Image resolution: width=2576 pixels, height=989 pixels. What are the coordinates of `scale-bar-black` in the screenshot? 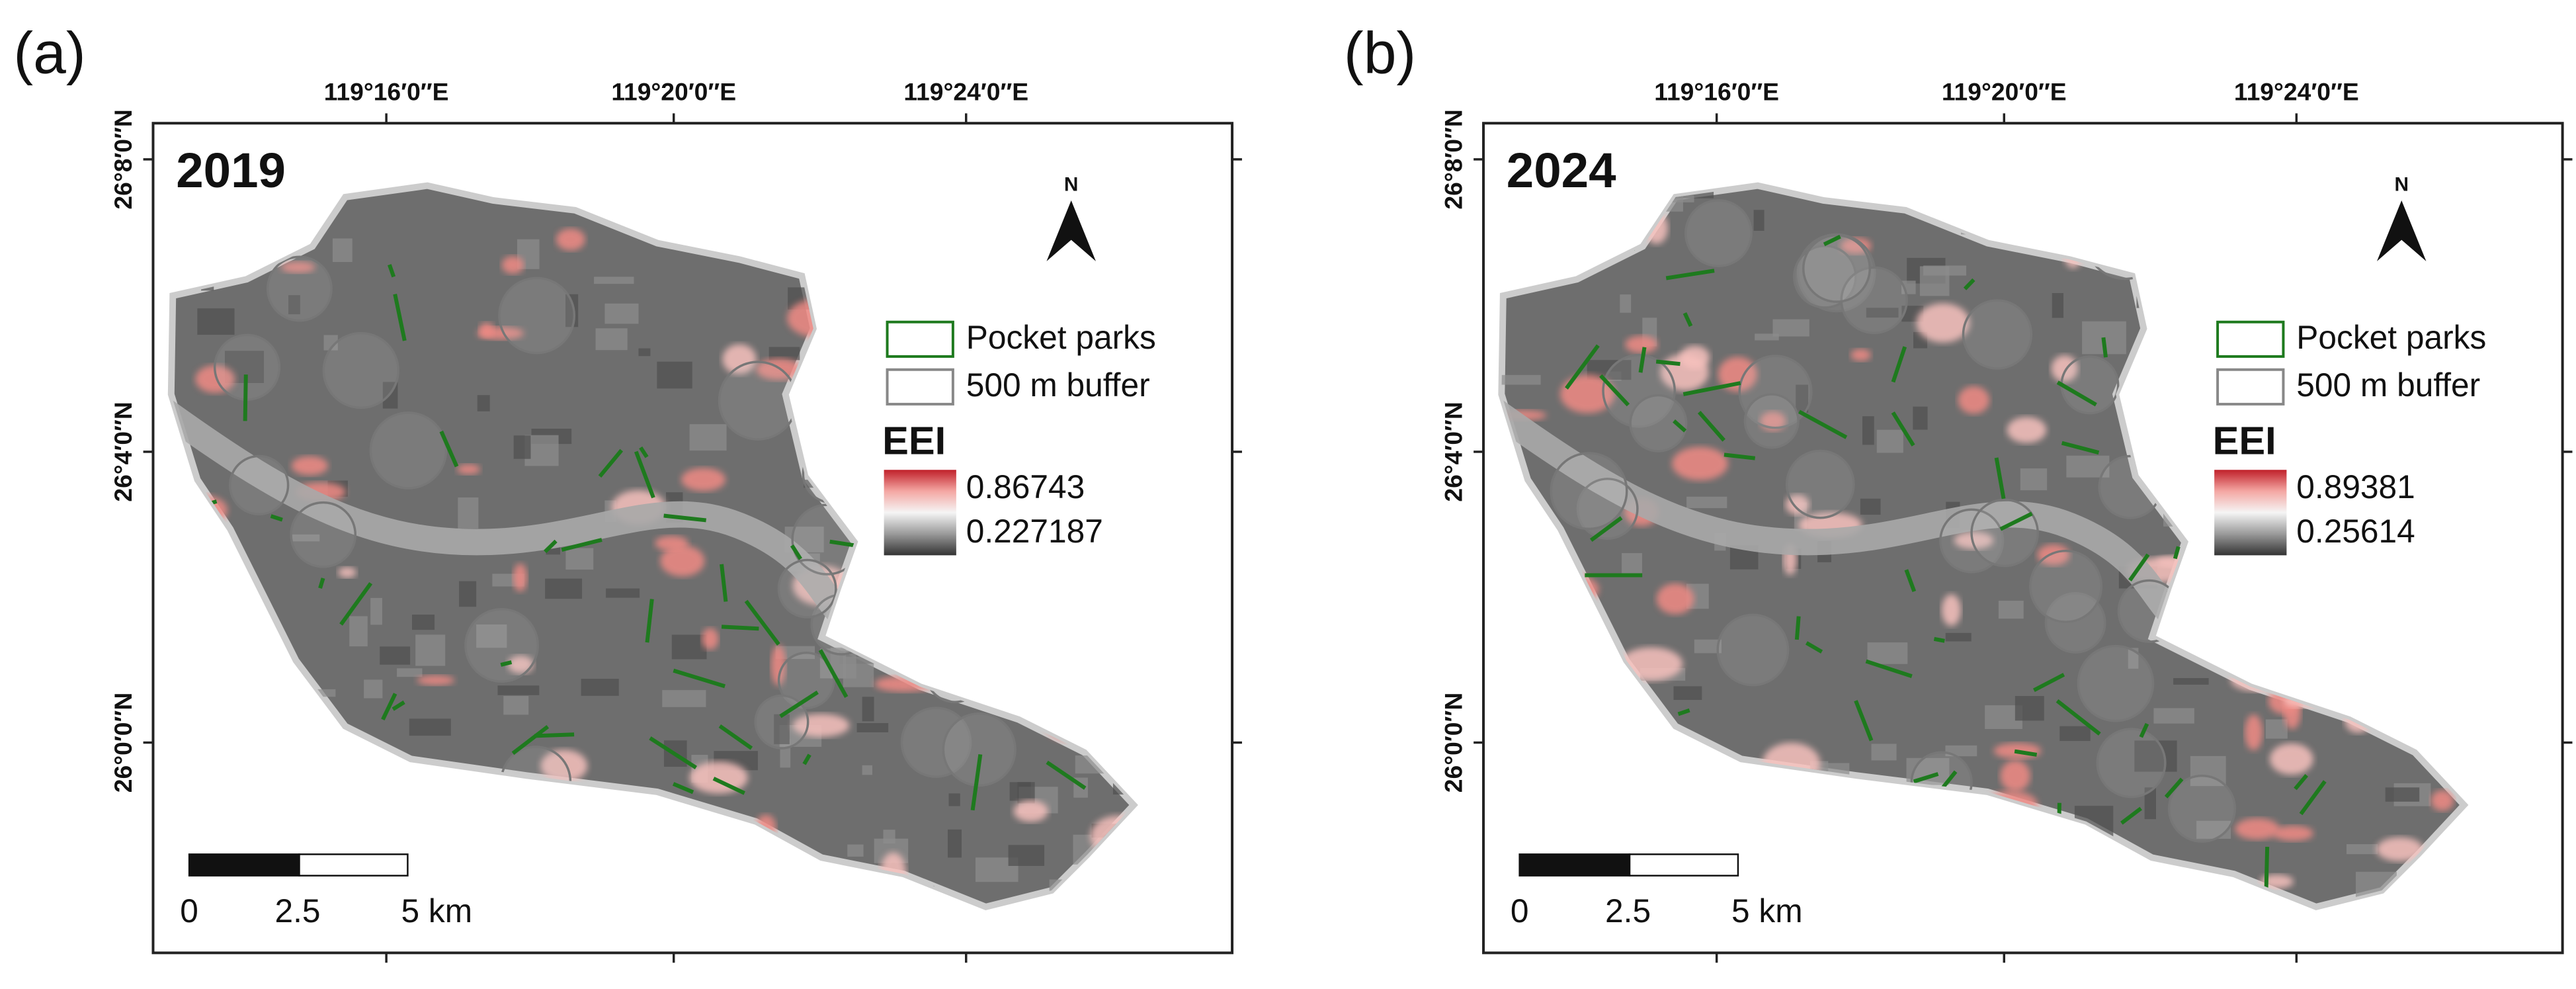 It's located at (244, 865).